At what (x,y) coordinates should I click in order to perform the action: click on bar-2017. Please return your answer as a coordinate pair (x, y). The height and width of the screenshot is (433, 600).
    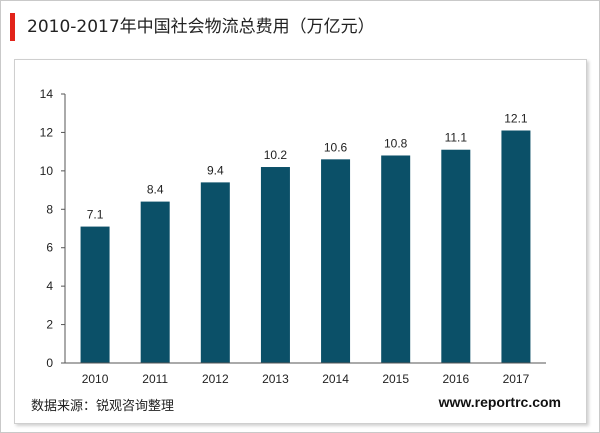
    Looking at the image, I should click on (516, 246).